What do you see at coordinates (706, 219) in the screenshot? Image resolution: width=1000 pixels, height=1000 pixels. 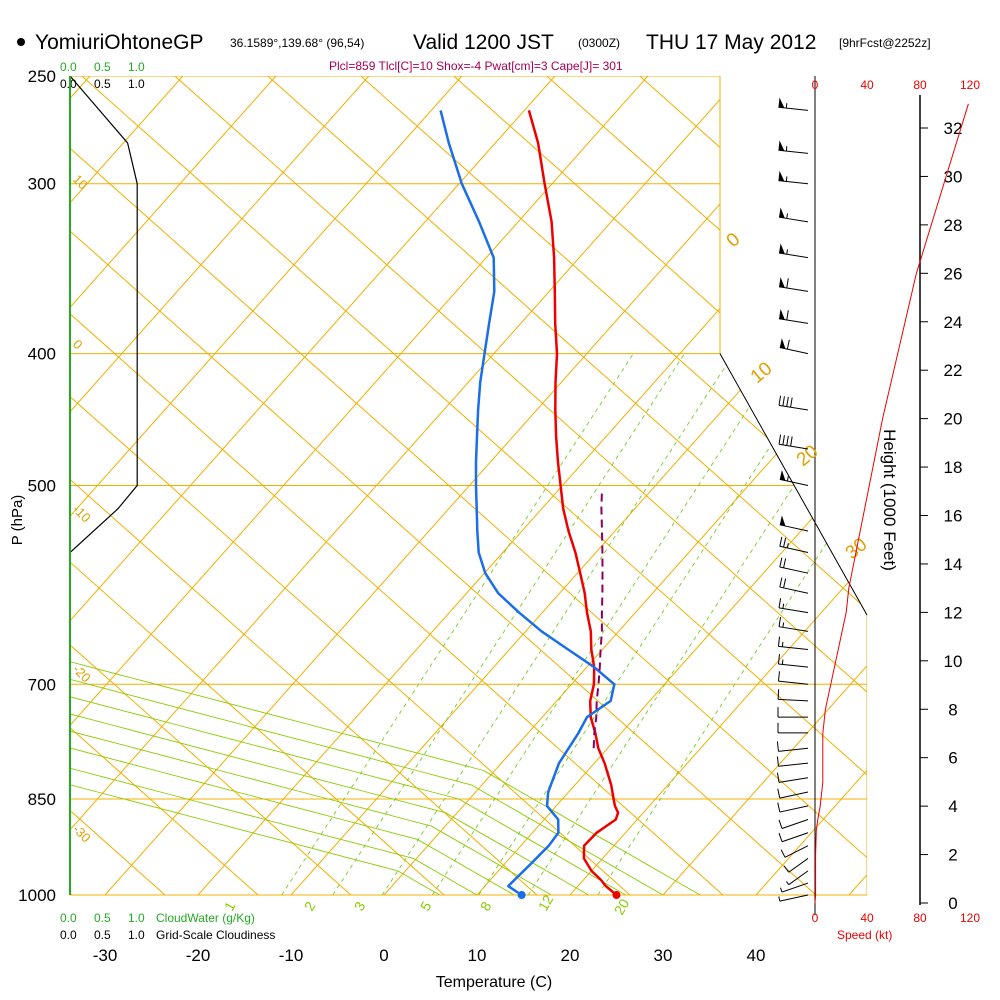 I see `adiabat-line` at bounding box center [706, 219].